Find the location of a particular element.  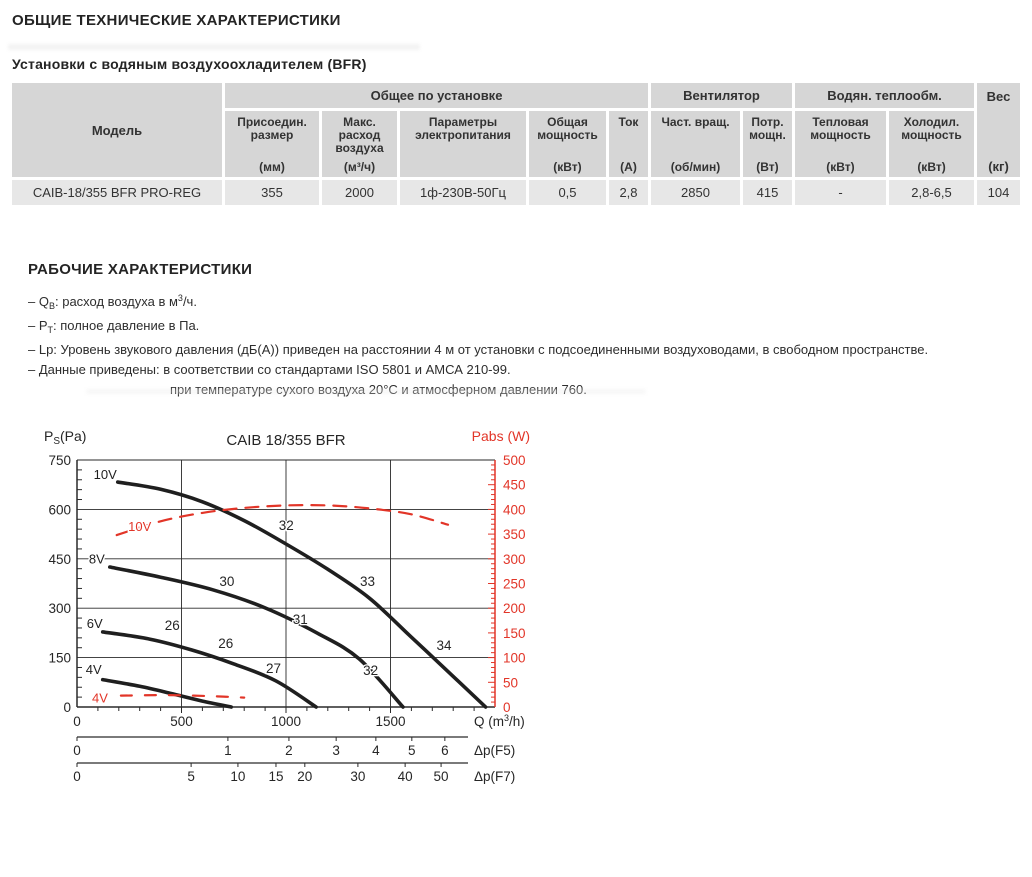

cell-power-supply: 1ф-230В-50Гц is located at coordinates (463, 192).